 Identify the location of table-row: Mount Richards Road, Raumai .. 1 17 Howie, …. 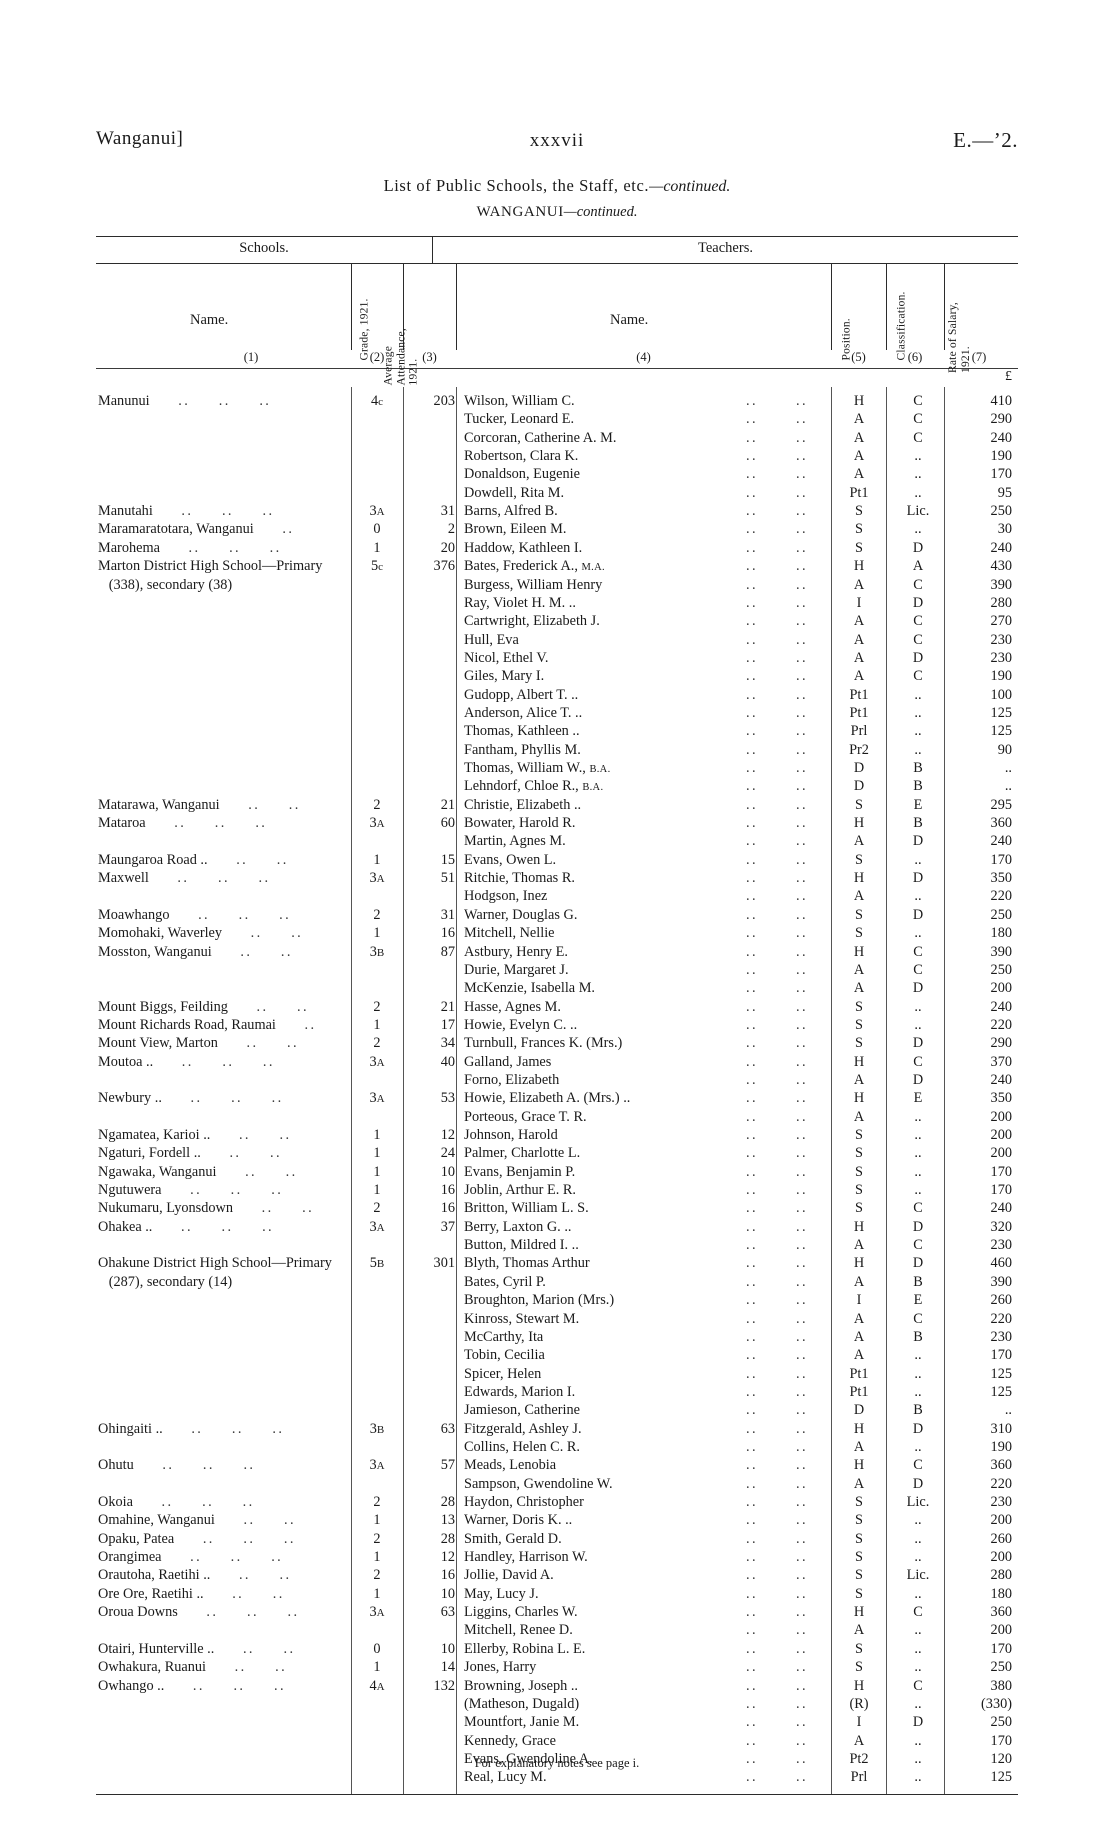
(557, 1026).